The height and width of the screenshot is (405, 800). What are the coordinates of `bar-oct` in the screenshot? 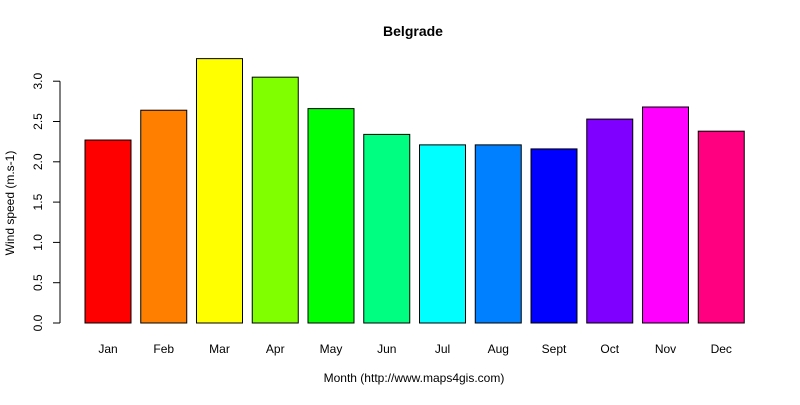 It's located at (610, 221).